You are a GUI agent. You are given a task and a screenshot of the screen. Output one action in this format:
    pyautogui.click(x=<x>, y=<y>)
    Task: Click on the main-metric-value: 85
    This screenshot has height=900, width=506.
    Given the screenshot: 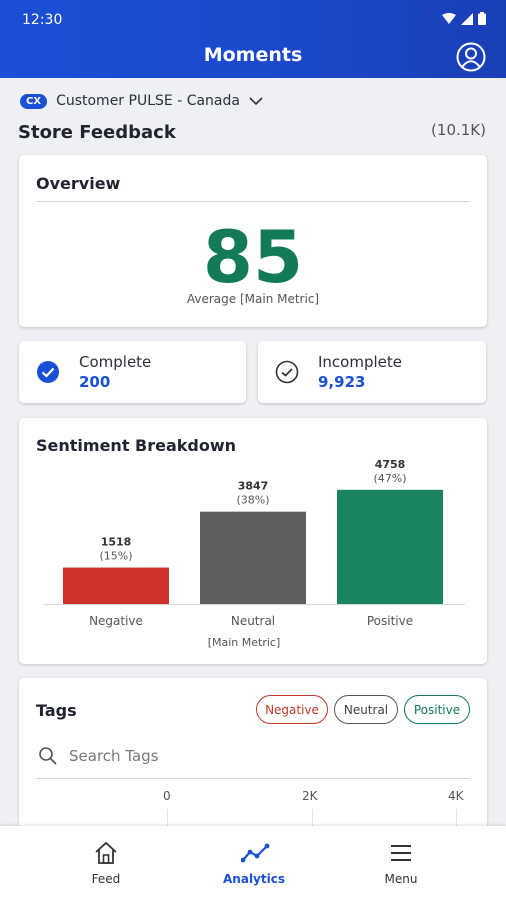 What is the action you would take?
    pyautogui.click(x=253, y=257)
    